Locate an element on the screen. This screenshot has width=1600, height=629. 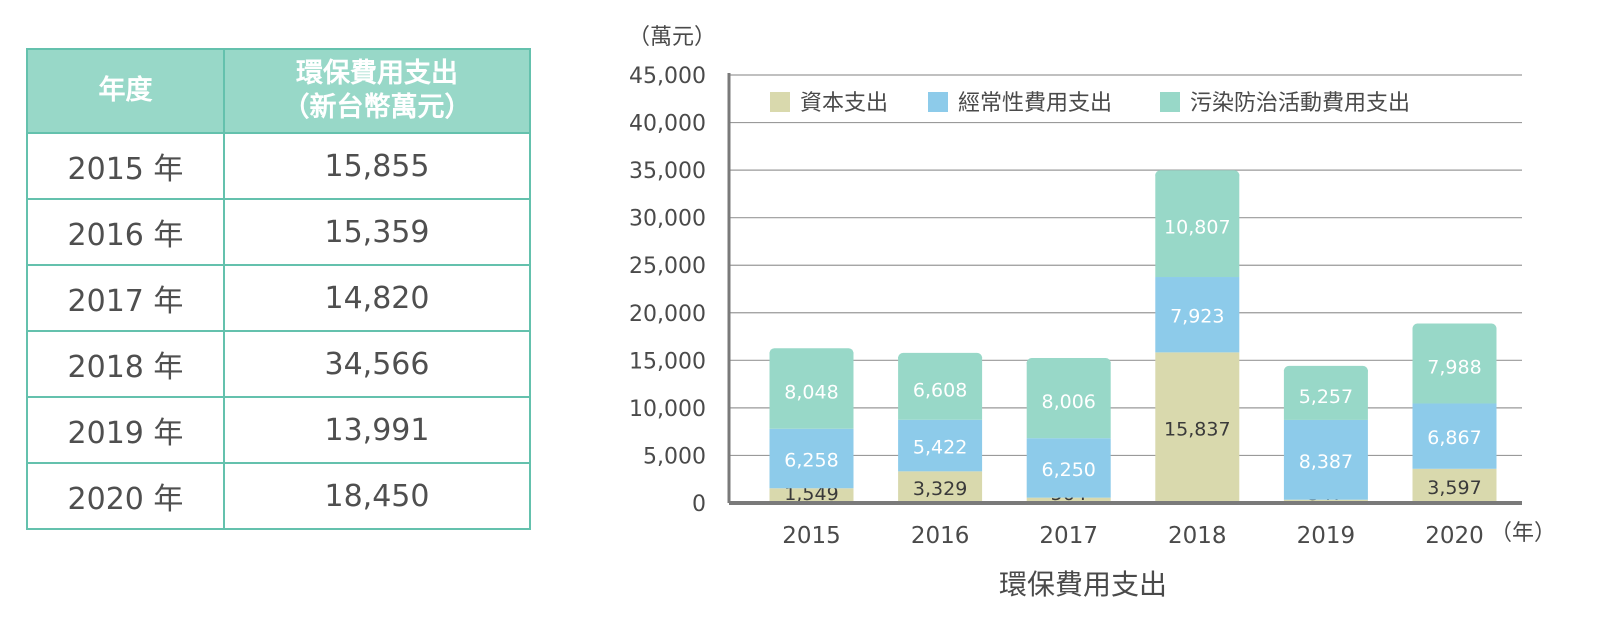
row-year: 2016 年 is located at coordinates (125, 232).